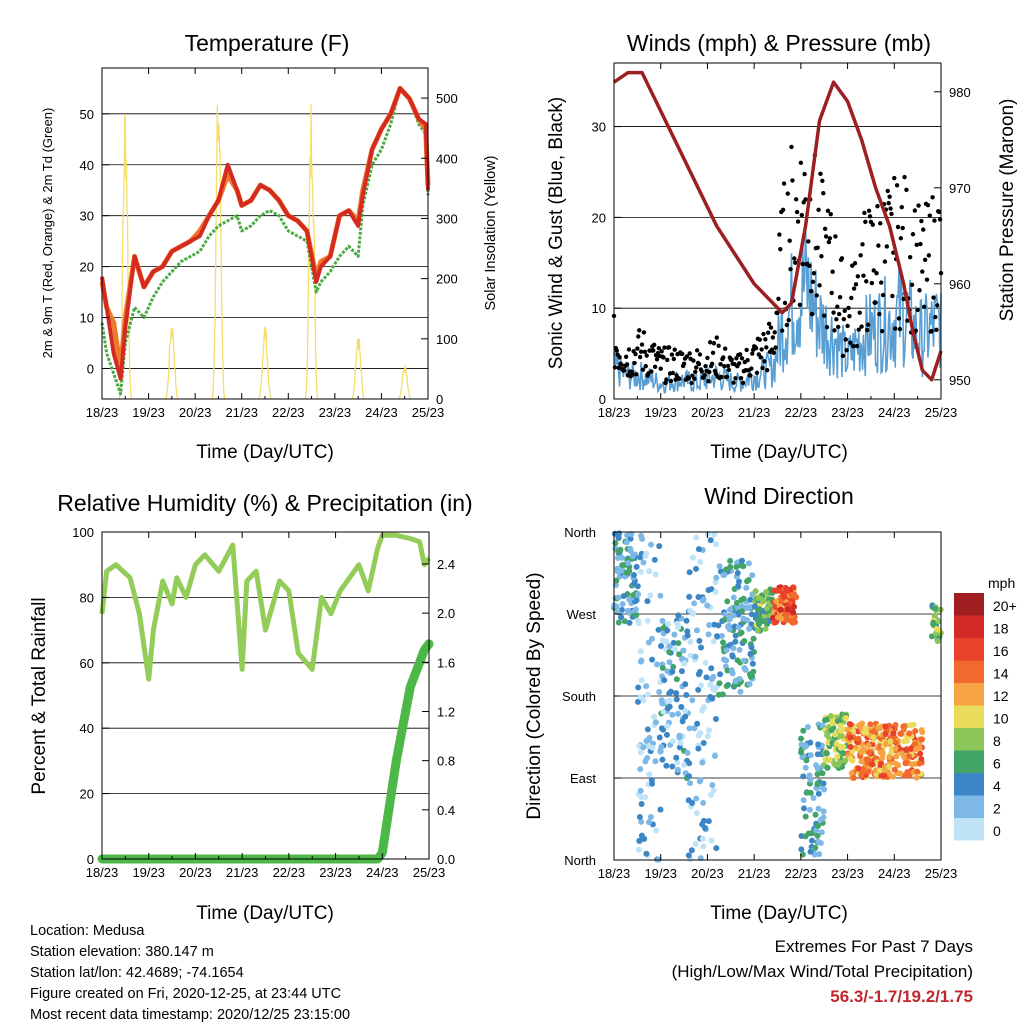 The height and width of the screenshot is (1026, 1024). What do you see at coordinates (428, 412) in the screenshot?
I see `temperature-xtick-label: 25/23` at bounding box center [428, 412].